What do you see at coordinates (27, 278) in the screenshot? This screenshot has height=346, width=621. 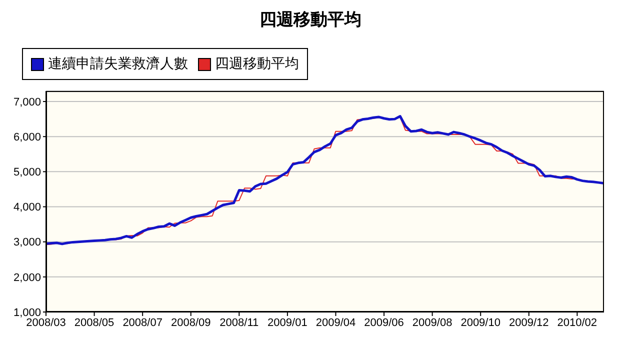 I see `y-tick-label: 2,000` at bounding box center [27, 278].